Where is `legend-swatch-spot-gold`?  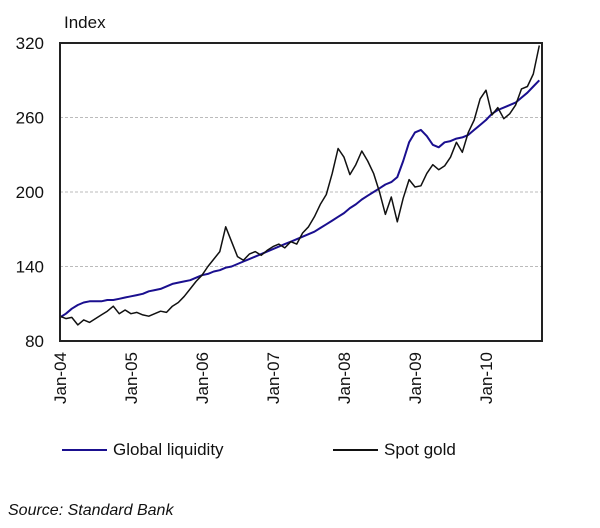 legend-swatch-spot-gold is located at coordinates (355, 450).